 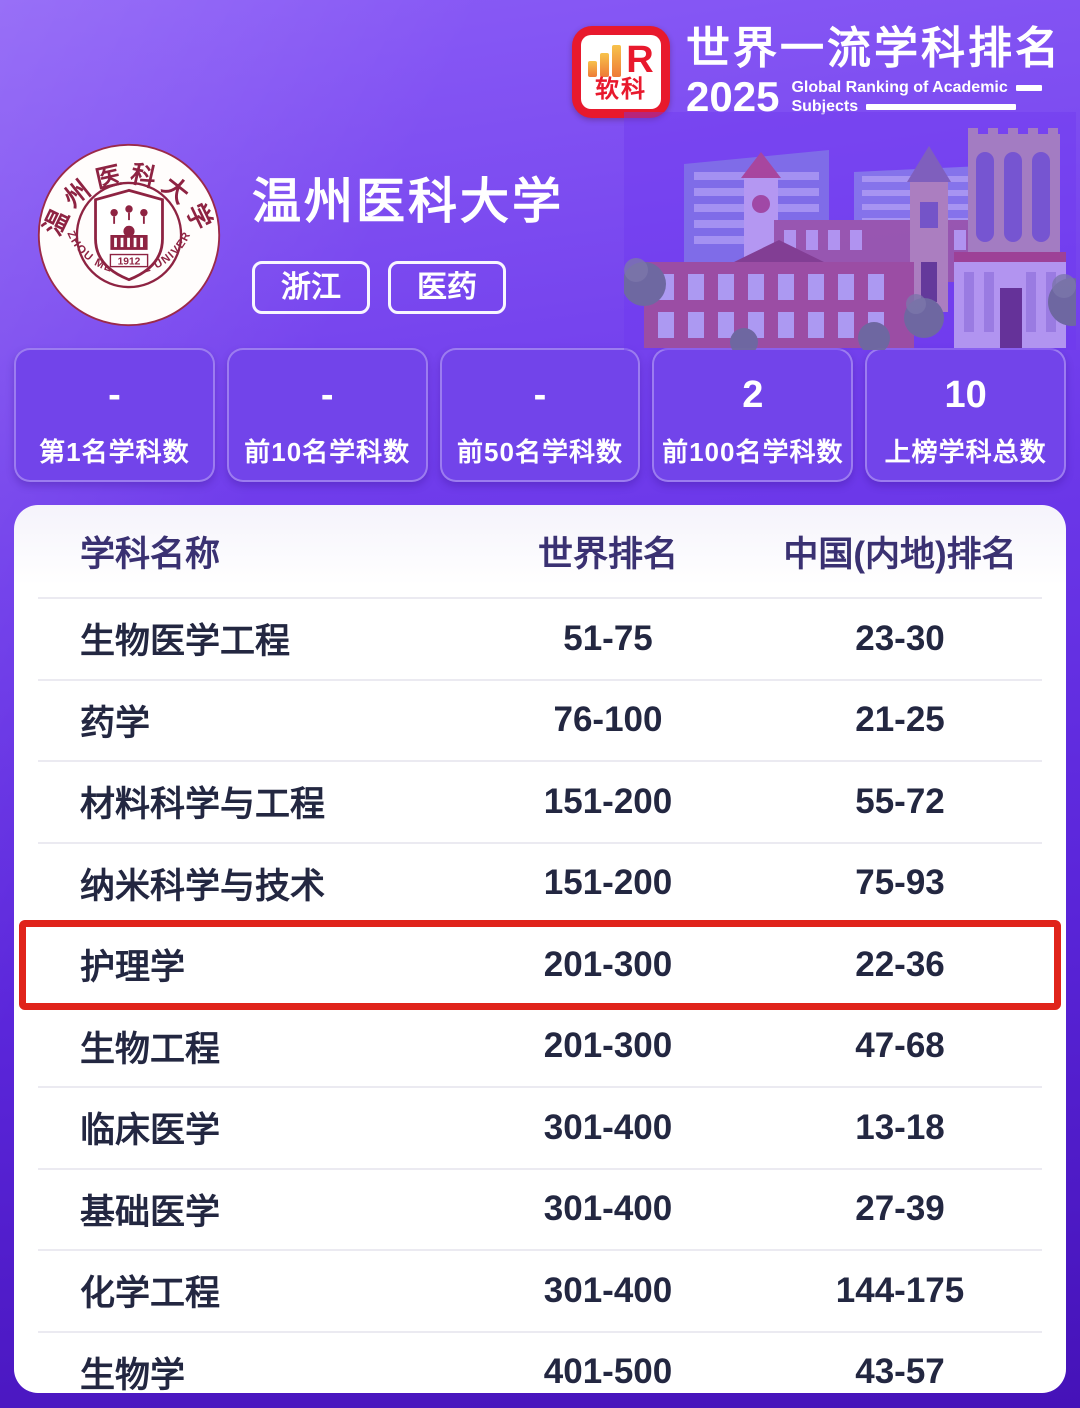 I want to click on seal-building: 1912, so click(x=129, y=246).